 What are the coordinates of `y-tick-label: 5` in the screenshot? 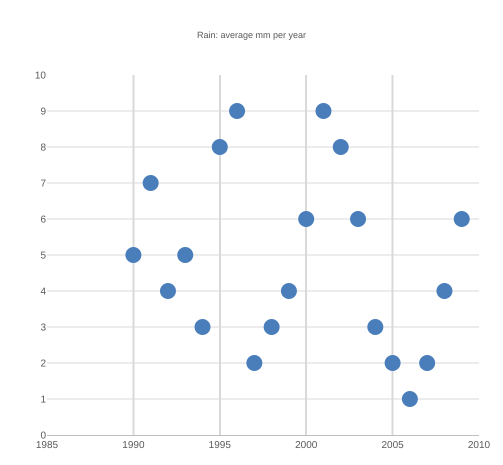 It's located at (43, 256).